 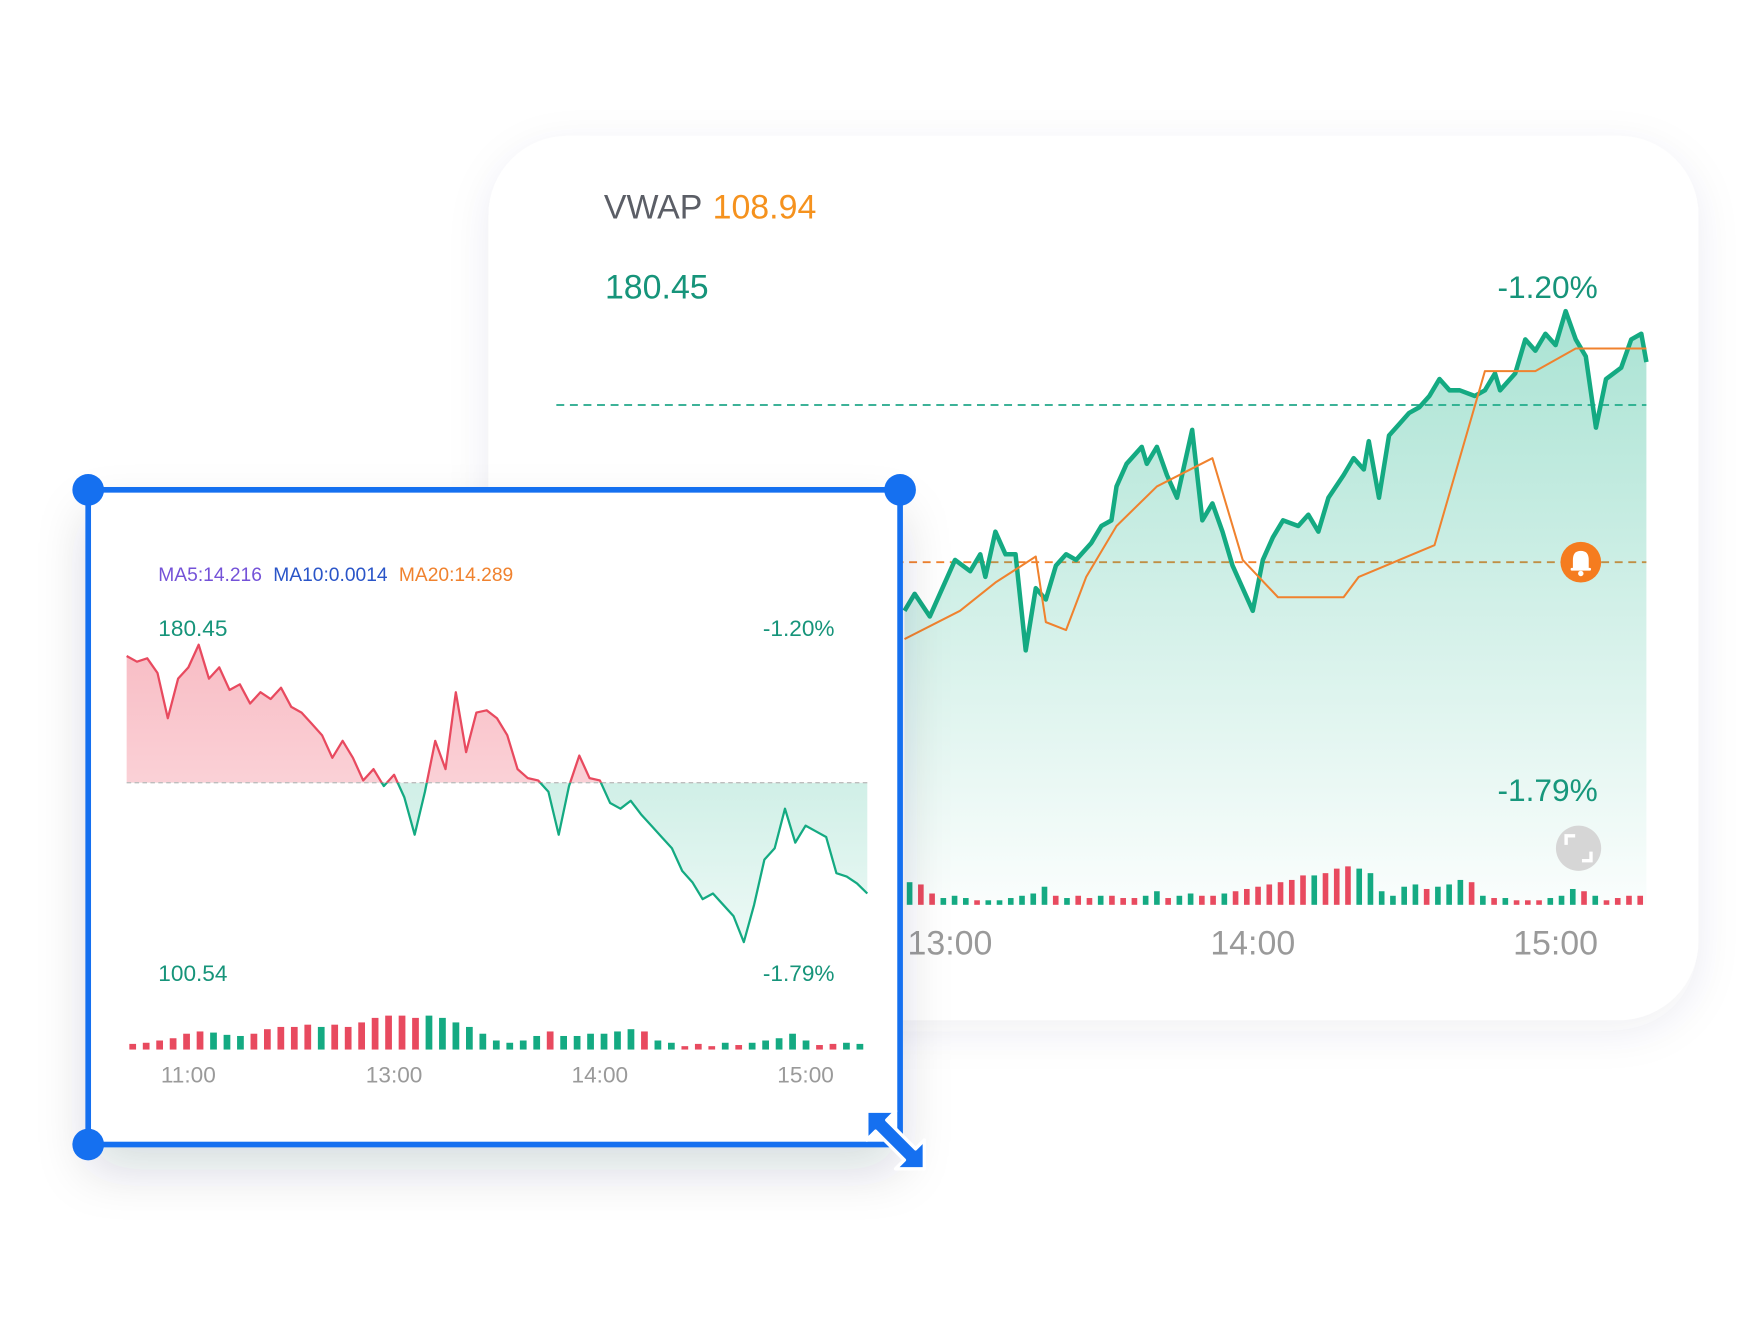 I want to click on vwap-label: VWAP 108.94, so click(x=710, y=207).